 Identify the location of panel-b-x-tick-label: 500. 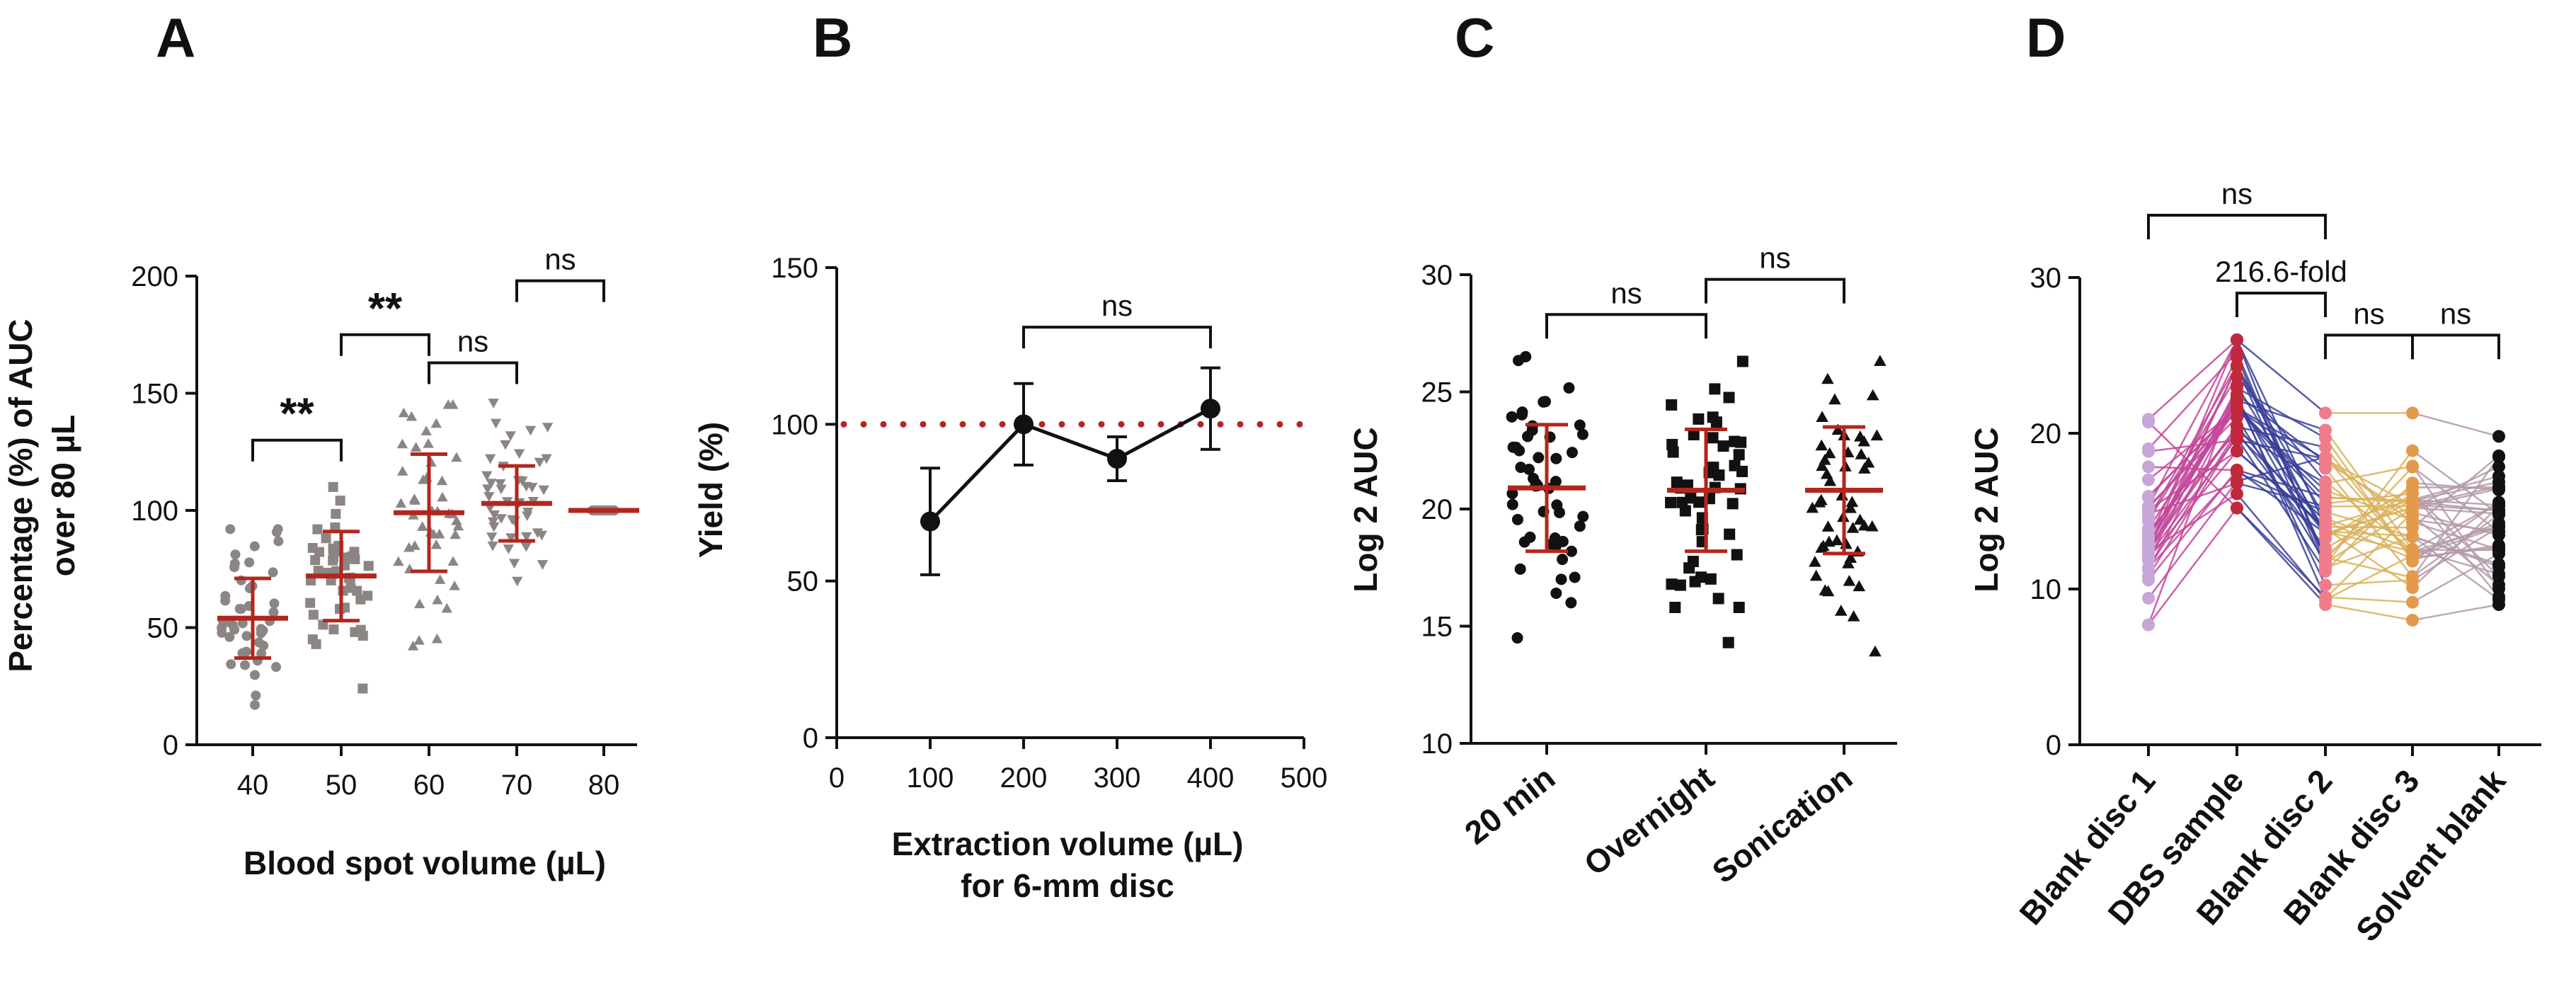
(1304, 778).